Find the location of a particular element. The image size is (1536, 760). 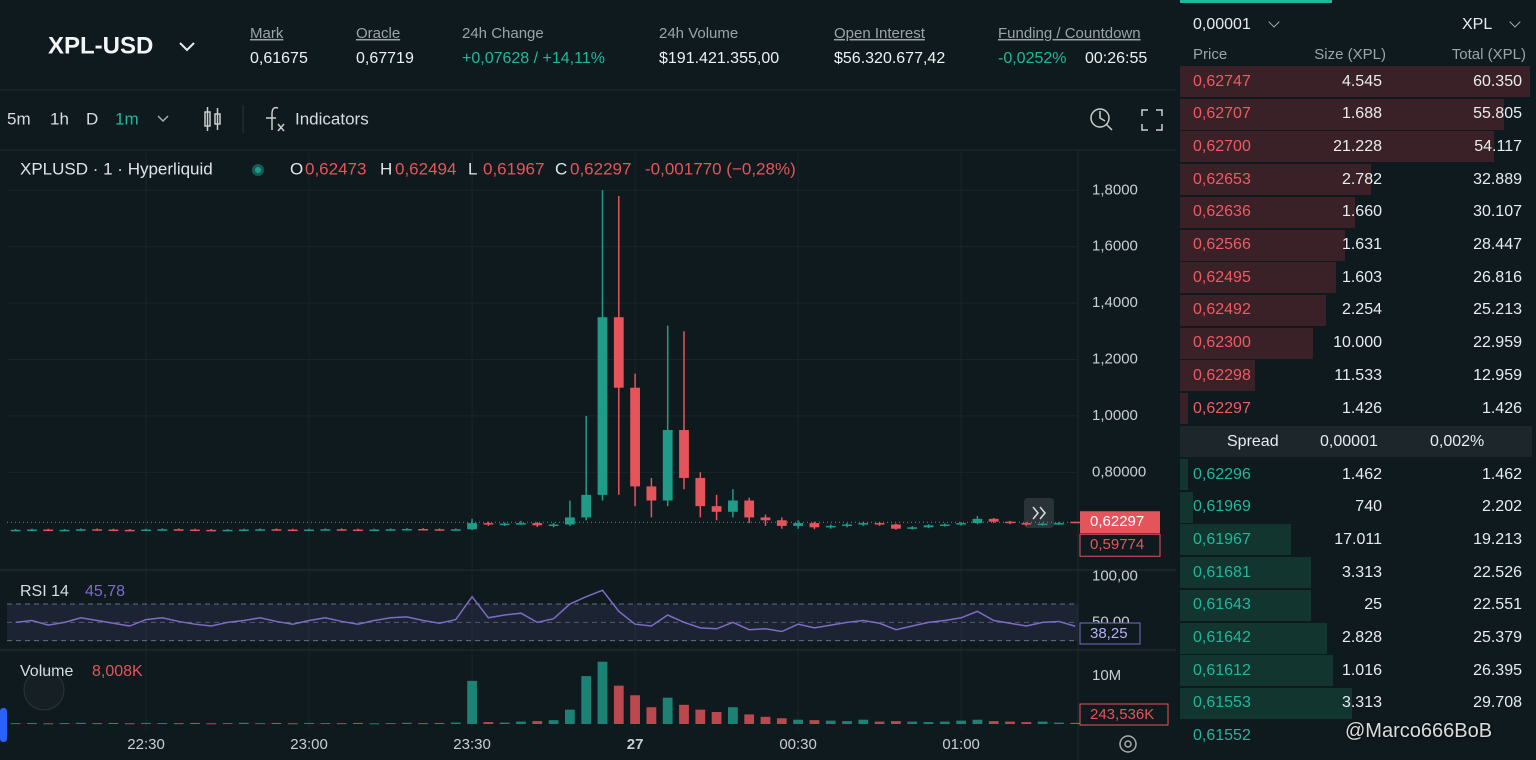

indicators-button: Indicators is located at coordinates (332, 118).